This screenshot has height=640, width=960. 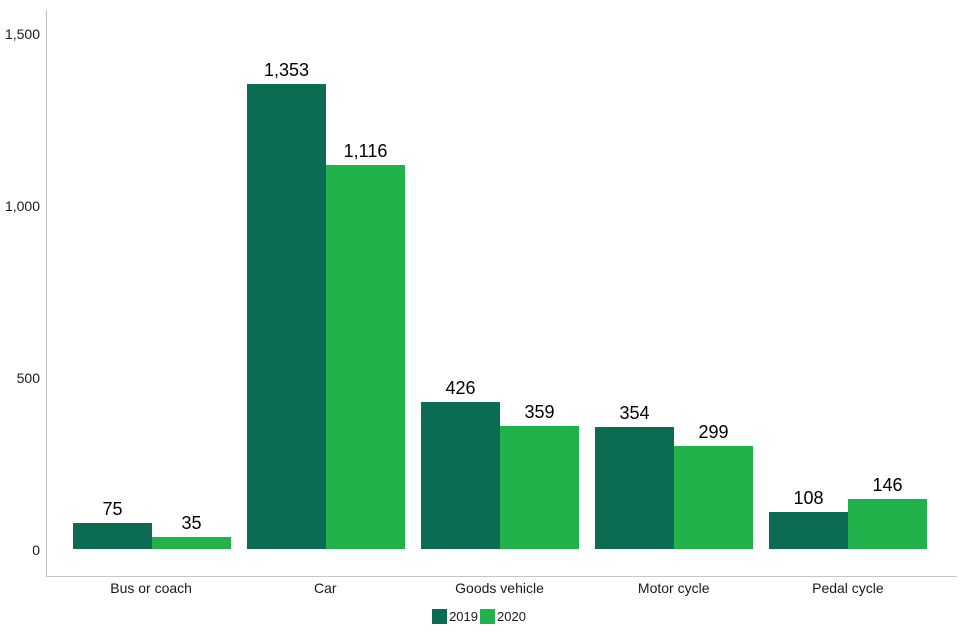 What do you see at coordinates (365, 151) in the screenshot?
I see `bar-value-label: 1,116` at bounding box center [365, 151].